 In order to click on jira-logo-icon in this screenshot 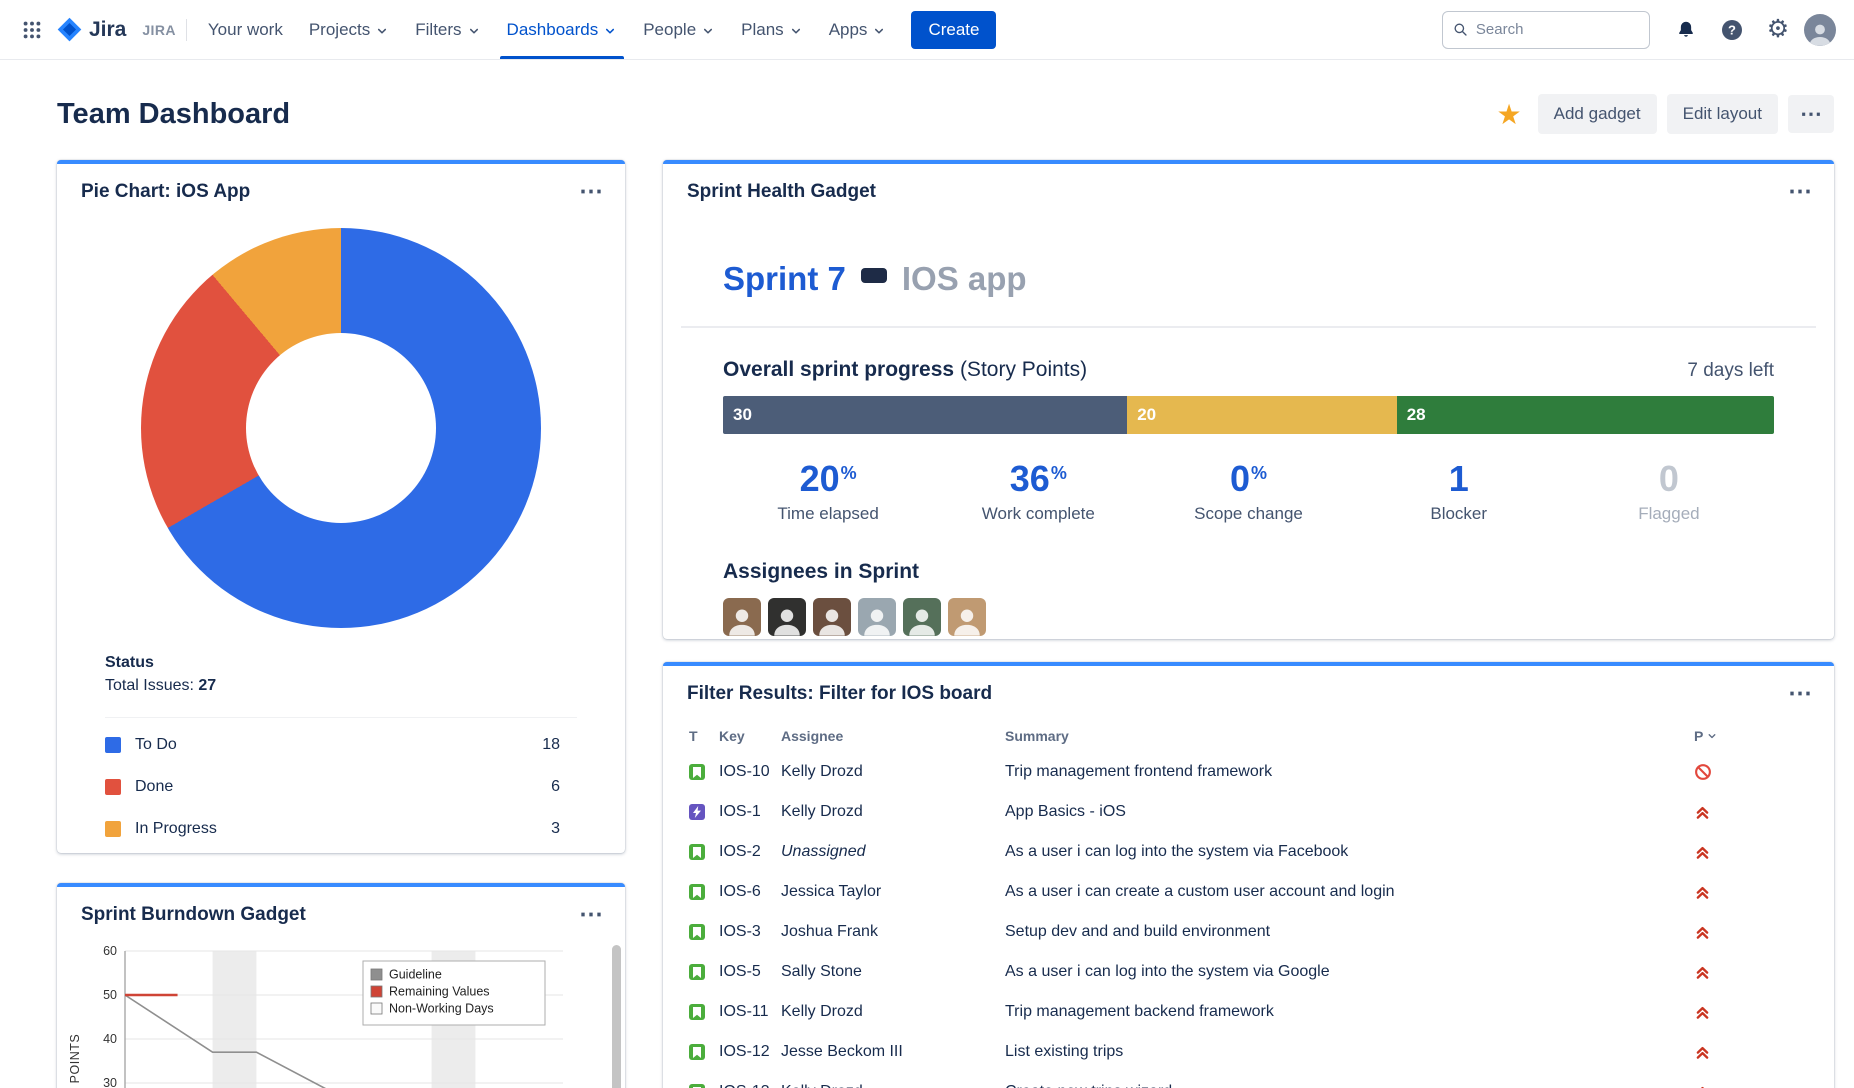, I will do `click(69, 29)`.